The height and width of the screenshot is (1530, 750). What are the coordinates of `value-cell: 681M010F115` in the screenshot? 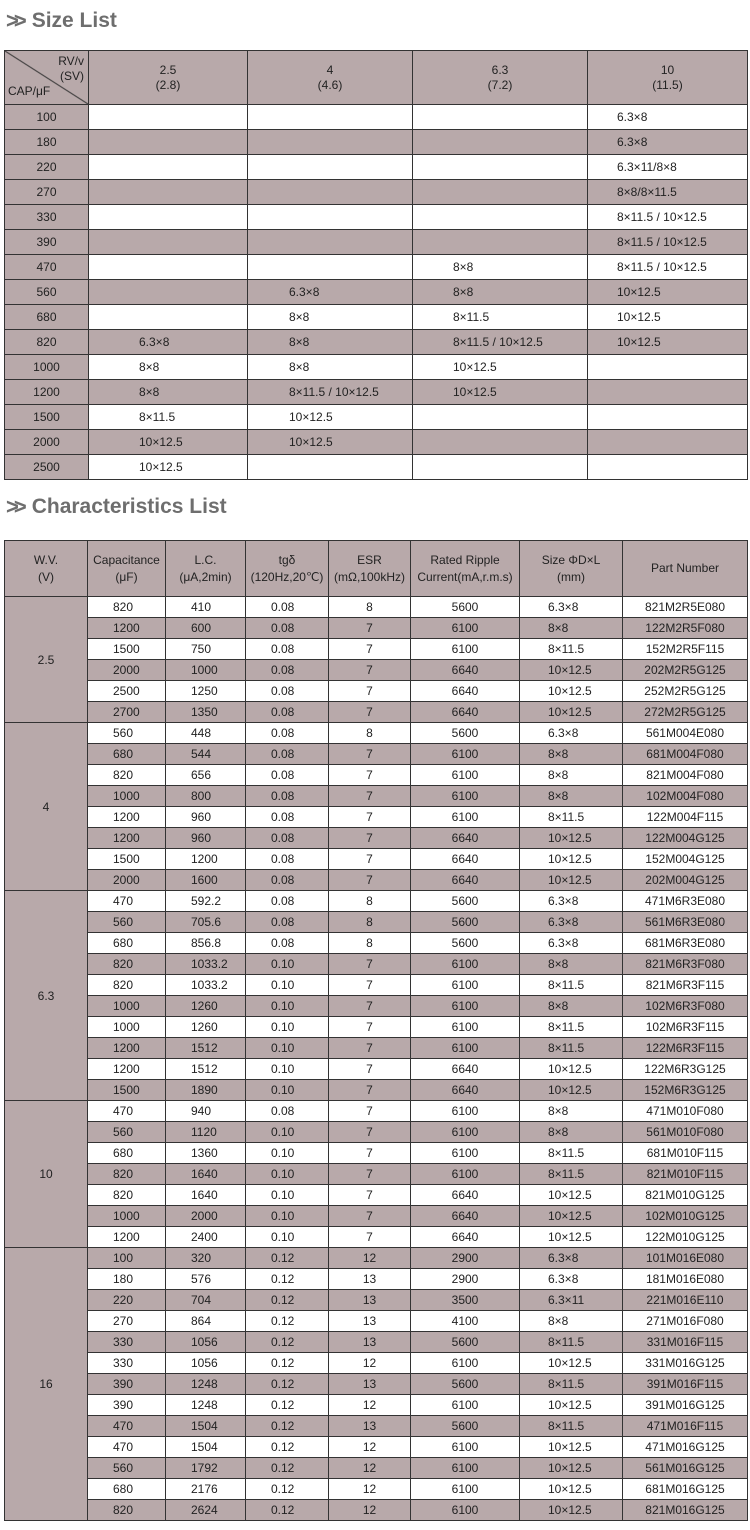 It's located at (685, 1153).